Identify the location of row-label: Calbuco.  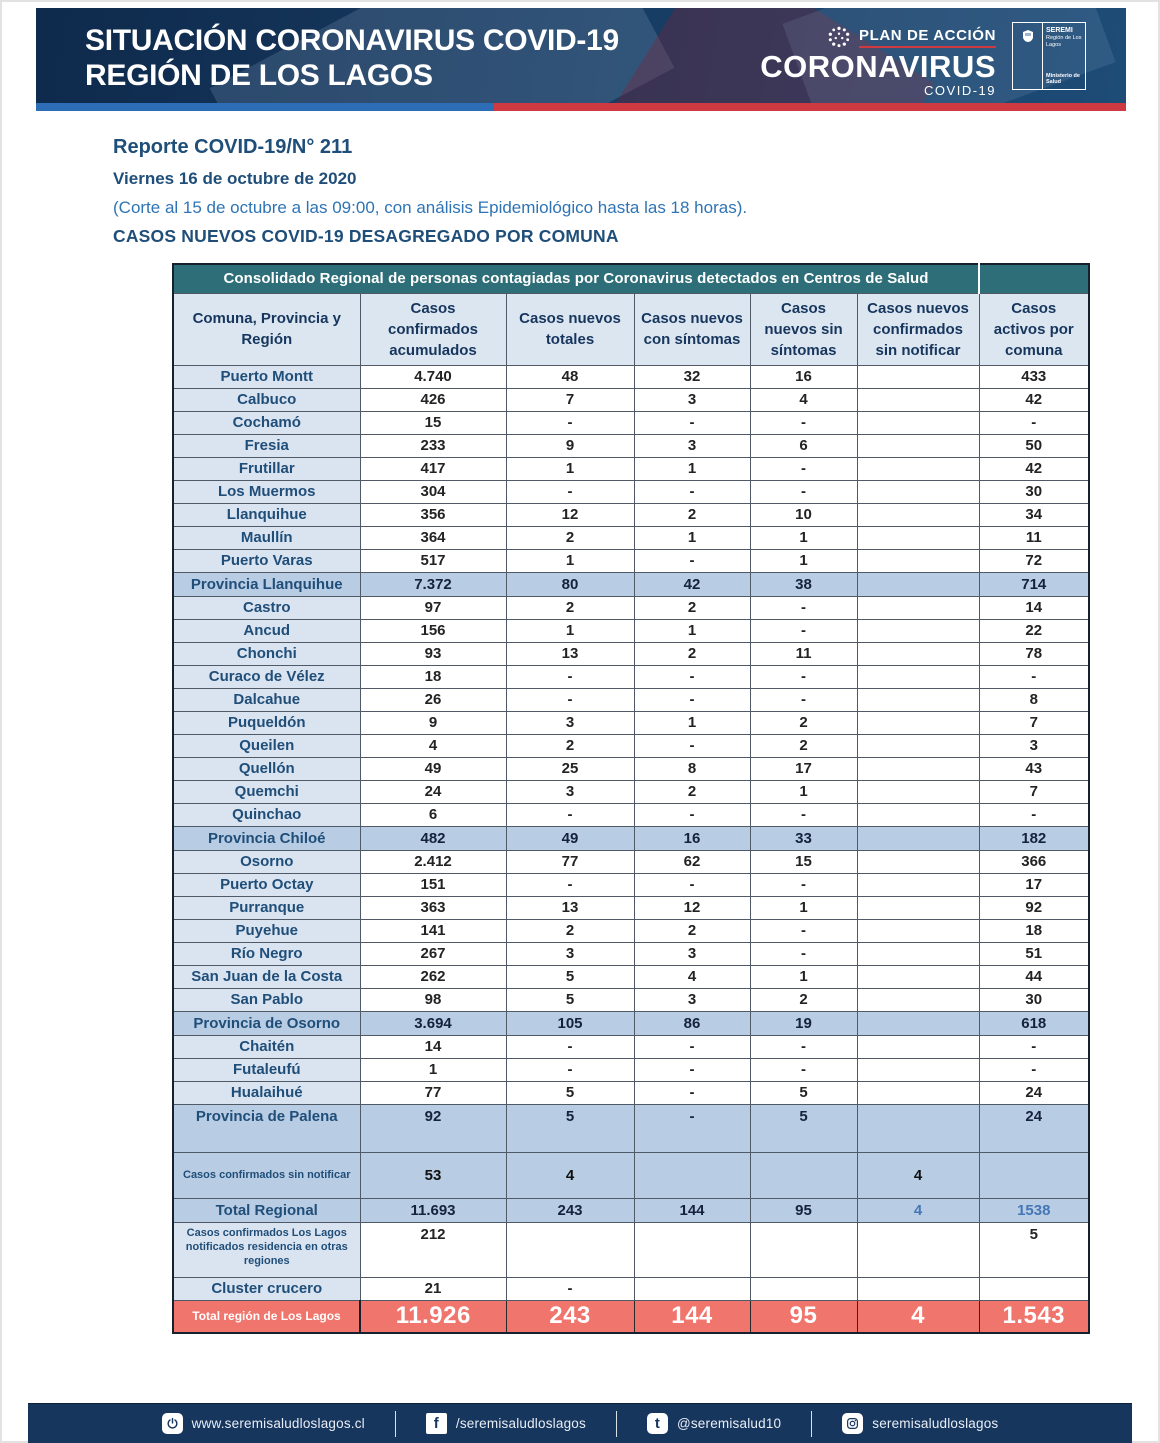
(266, 399).